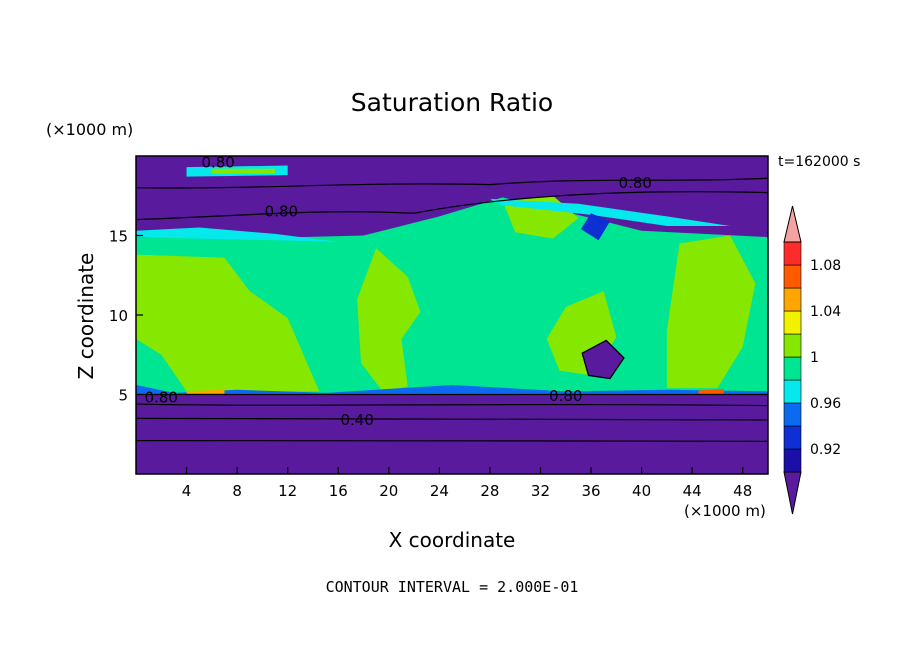  Describe the element at coordinates (217, 162) in the screenshot. I see `contour-label-0: 0.80` at that location.